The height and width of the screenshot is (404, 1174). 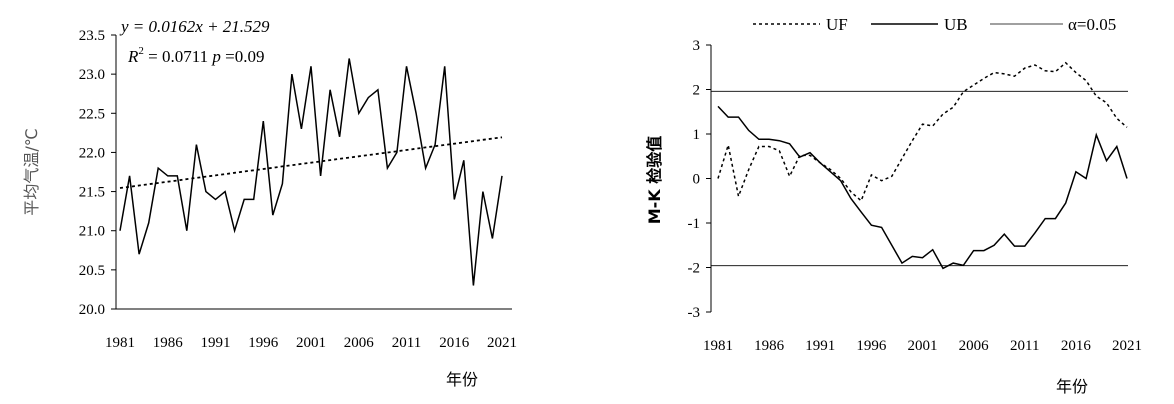 I want to click on regression-equation: y = 0.0162x + 21.529, so click(x=194, y=26).